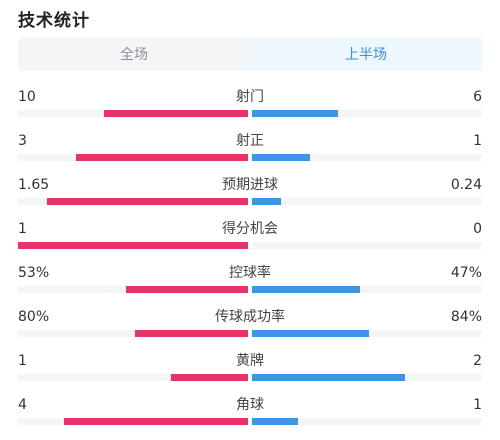 This screenshot has height=440, width=500. I want to click on stat-label: 得分机会, so click(250, 229).